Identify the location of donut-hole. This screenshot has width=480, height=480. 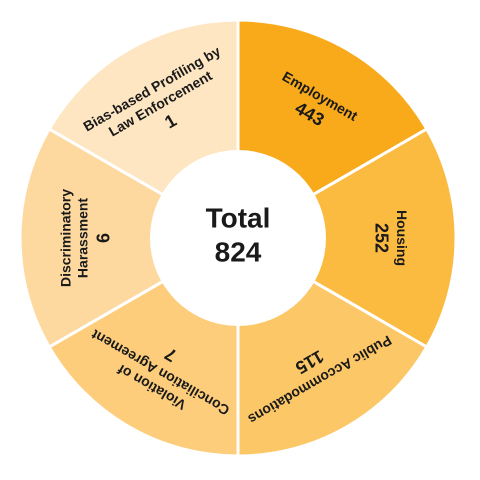
(238, 238).